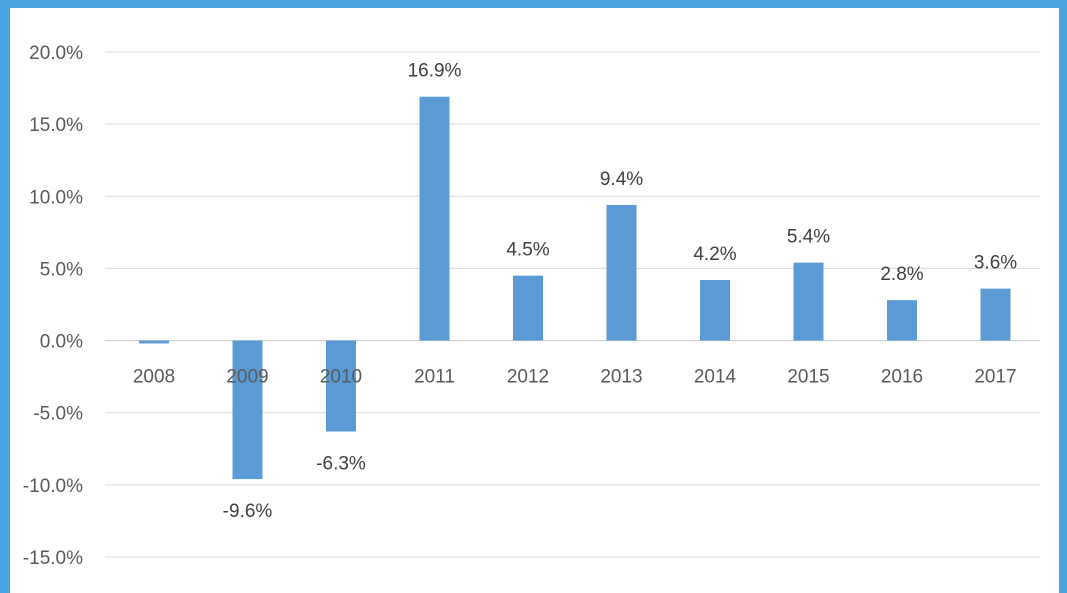  Describe the element at coordinates (61, 342) in the screenshot. I see `y-tick-label: 0.0%` at that location.